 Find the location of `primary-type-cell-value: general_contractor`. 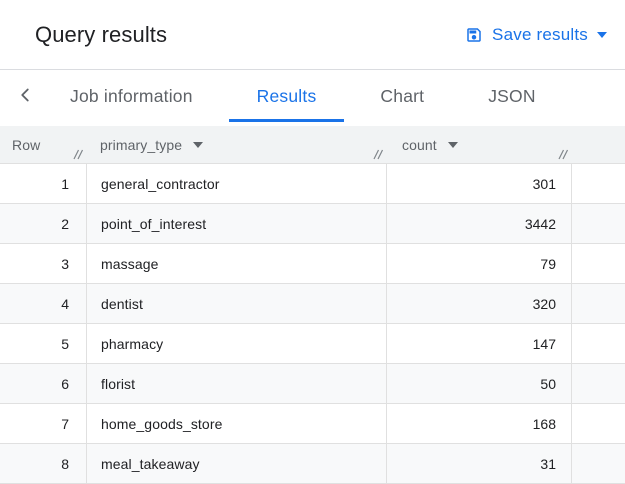

primary-type-cell-value: general_contractor is located at coordinates (160, 183).